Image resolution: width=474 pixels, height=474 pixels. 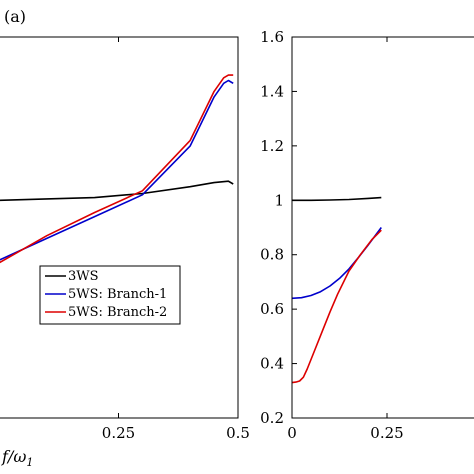 I want to click on panel-b-y-tick-label-7: 0.2, so click(x=272, y=418).